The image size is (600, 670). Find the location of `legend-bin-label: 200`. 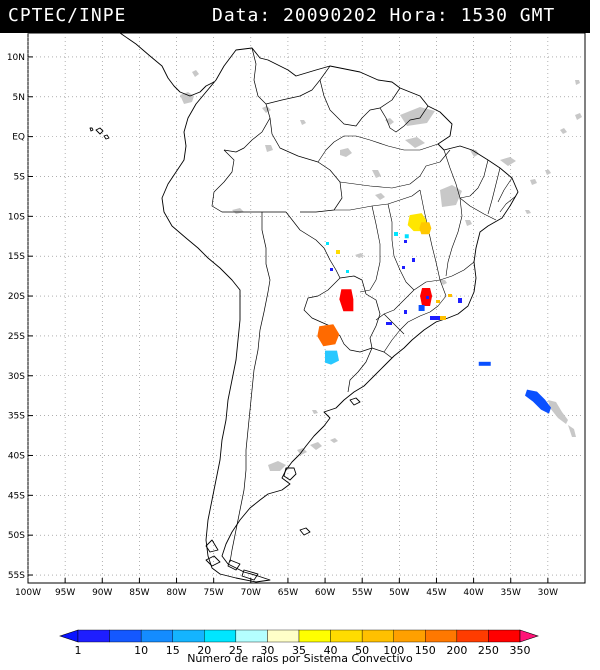

legend-bin-label: 200 is located at coordinates (456, 650).